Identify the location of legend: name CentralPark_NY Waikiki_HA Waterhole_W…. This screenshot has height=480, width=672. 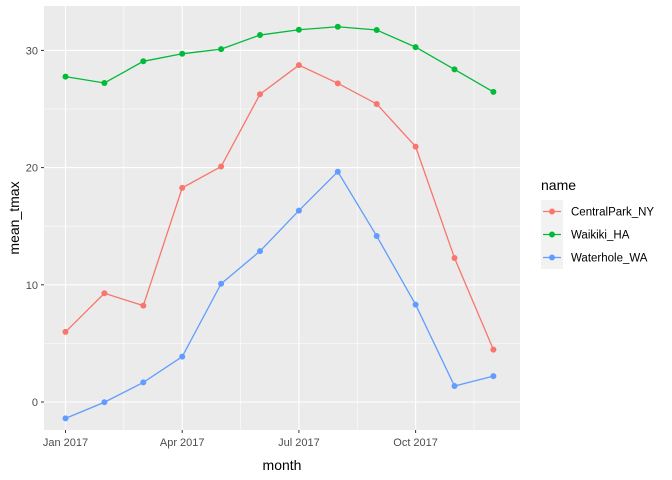
(597, 223).